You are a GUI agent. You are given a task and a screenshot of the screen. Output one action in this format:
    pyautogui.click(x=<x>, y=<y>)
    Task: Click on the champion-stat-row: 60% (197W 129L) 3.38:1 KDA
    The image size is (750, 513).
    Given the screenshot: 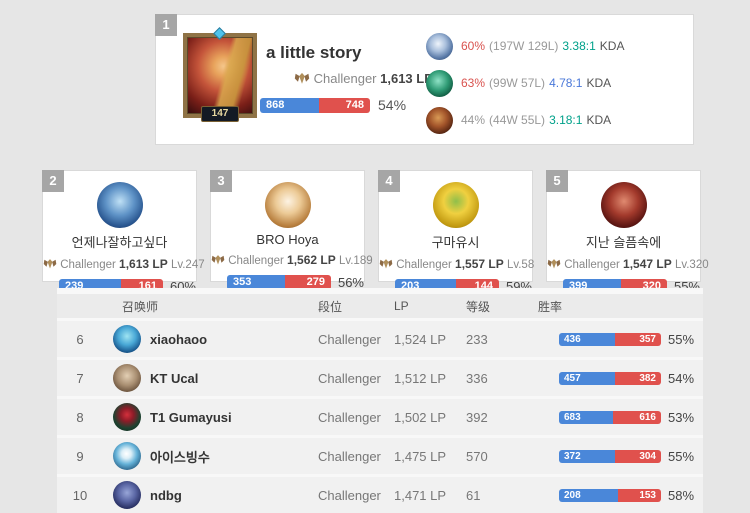 What is the action you would take?
    pyautogui.click(x=525, y=46)
    